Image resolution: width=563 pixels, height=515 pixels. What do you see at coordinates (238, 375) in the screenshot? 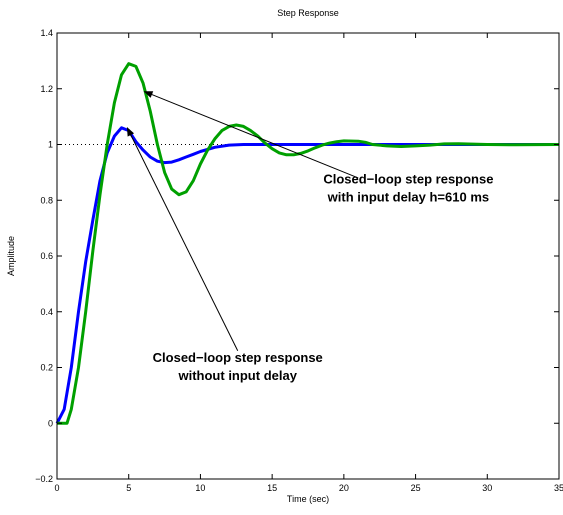
I see `annotation-text-2-line-2: without input delay` at bounding box center [238, 375].